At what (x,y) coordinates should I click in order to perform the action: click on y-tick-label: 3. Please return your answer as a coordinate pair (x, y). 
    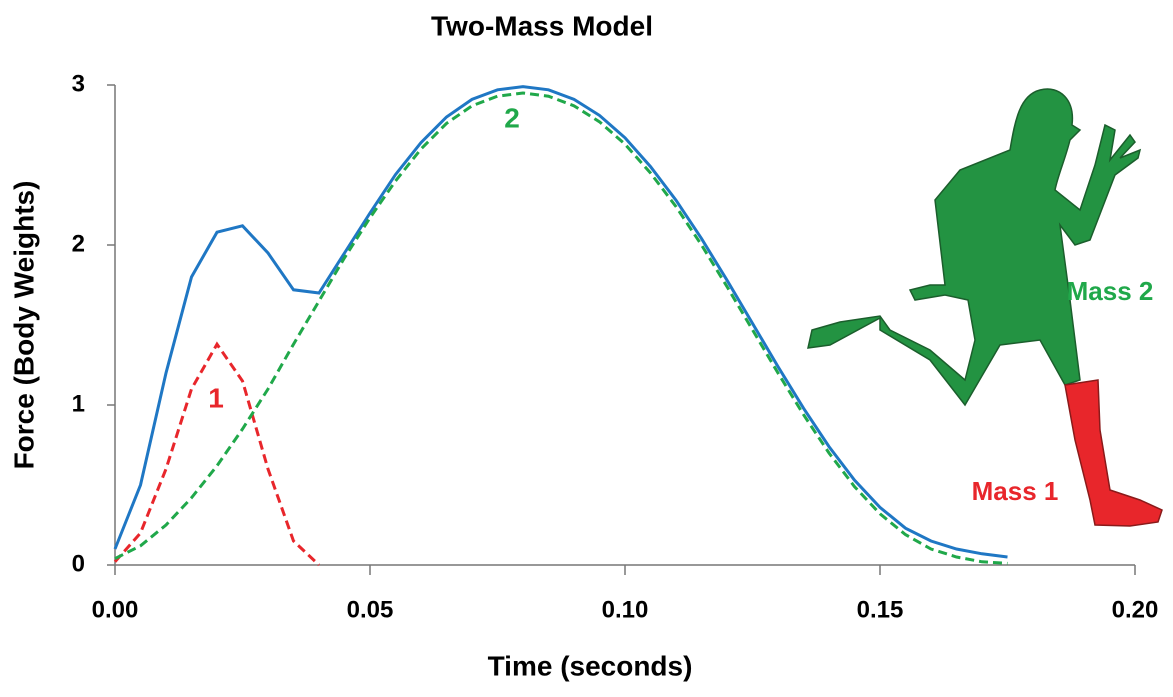
    Looking at the image, I should click on (78, 83).